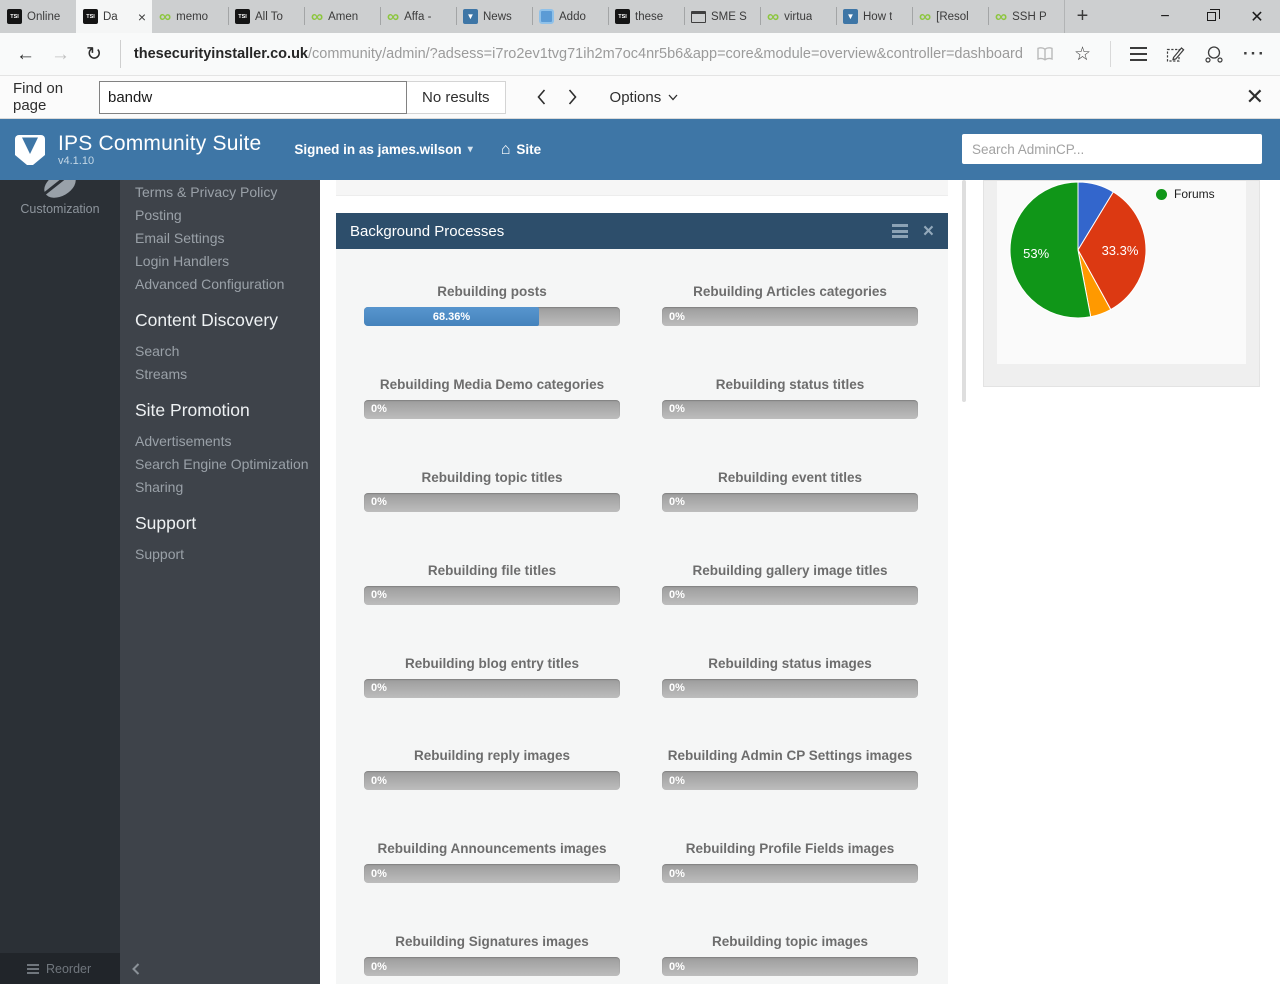 The height and width of the screenshot is (984, 1280). Describe the element at coordinates (790, 384) in the screenshot. I see `process-label: Rebuilding status titles` at that location.